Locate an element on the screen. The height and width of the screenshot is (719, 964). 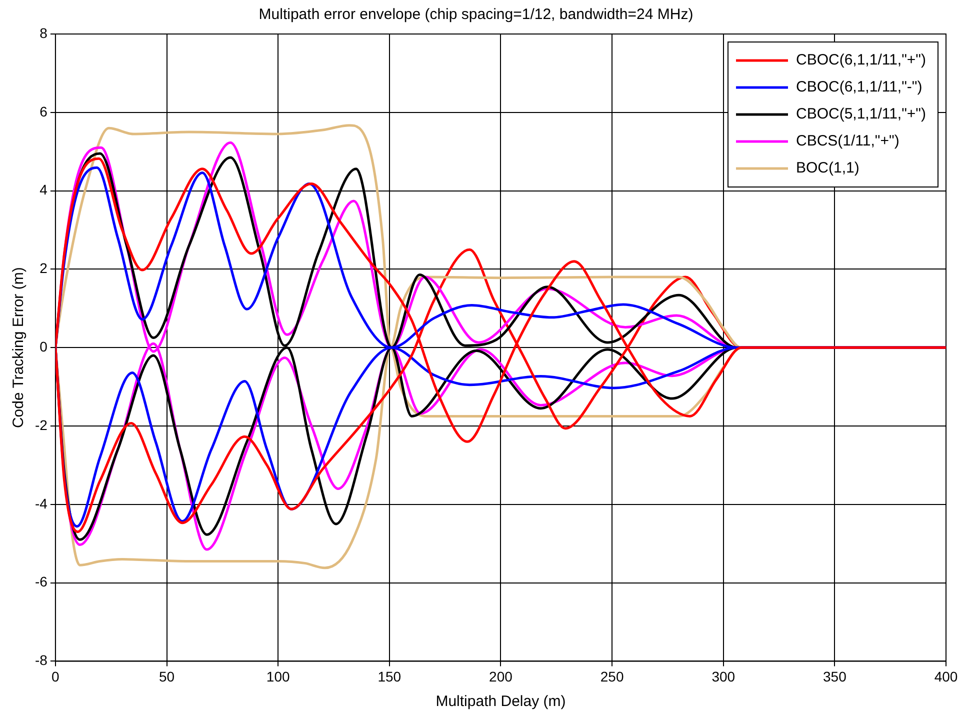
y-tick-label: -2 is located at coordinates (41, 424).